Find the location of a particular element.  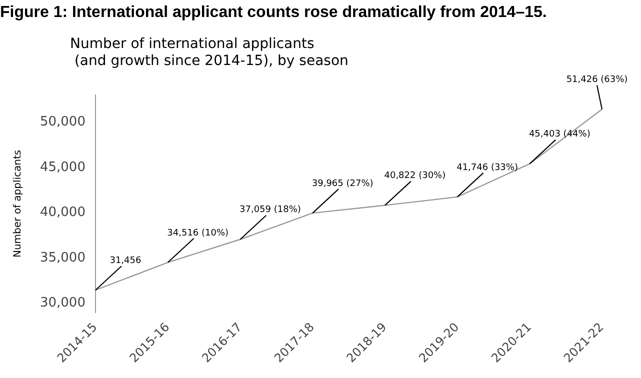

y-tick-label: 40,000 is located at coordinates (63, 212).